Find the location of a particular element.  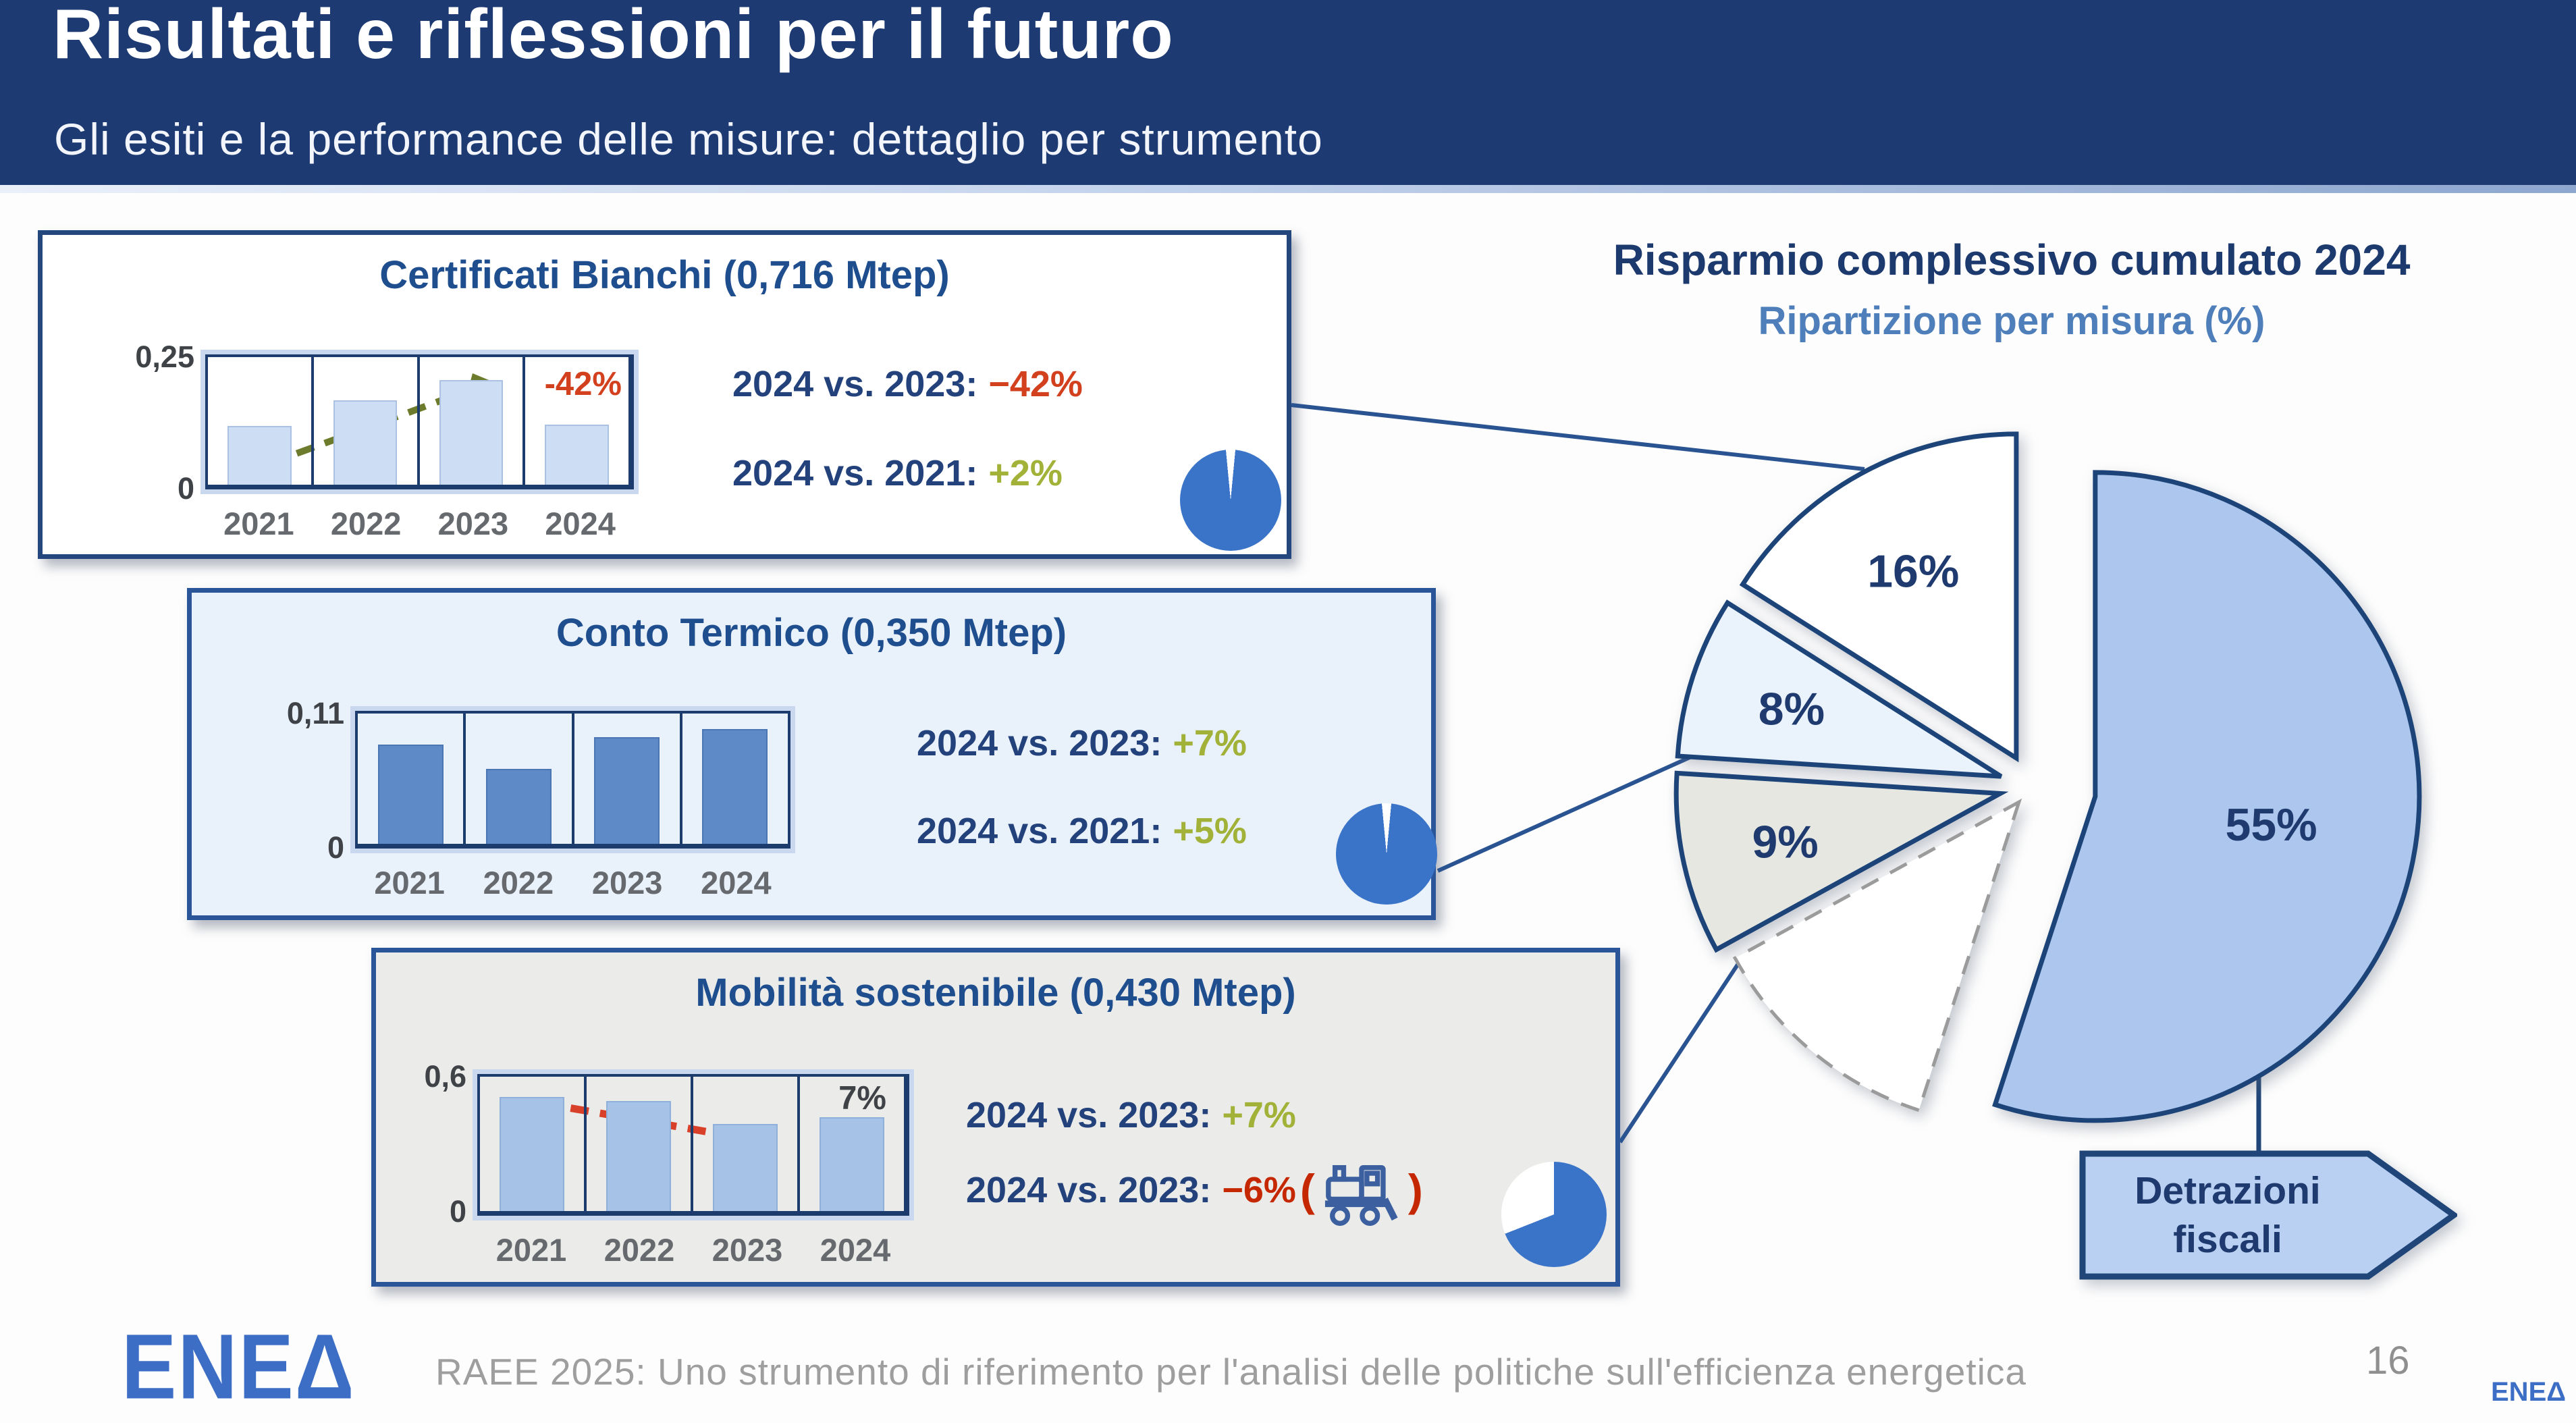

panel-title: Certificati Bianchi (0,716 Mtep) is located at coordinates (664, 275).